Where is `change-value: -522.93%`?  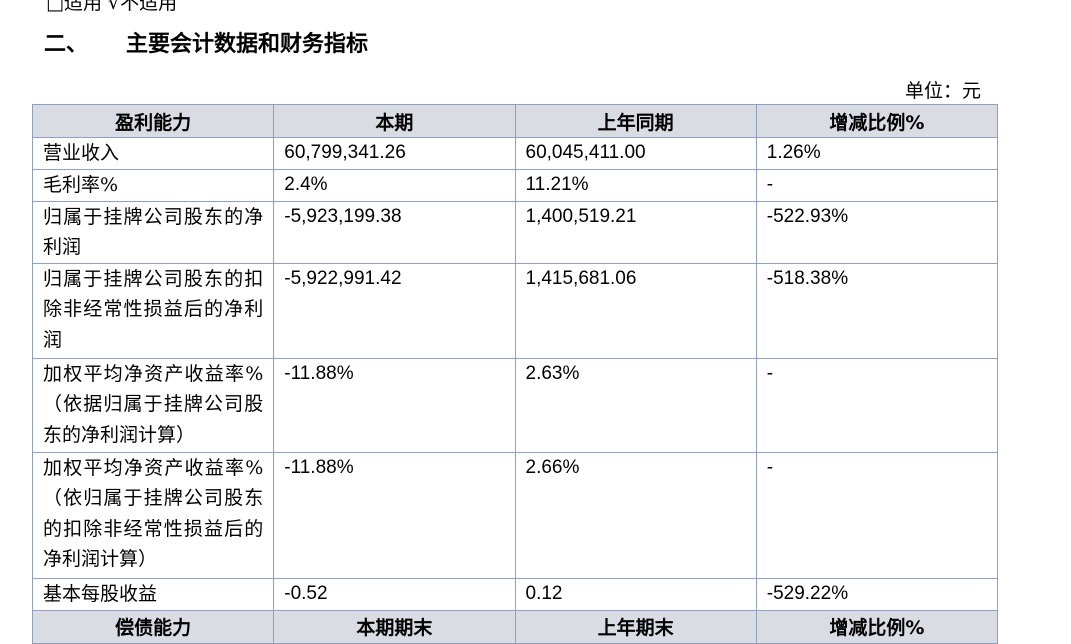 change-value: -522.93% is located at coordinates (877, 232).